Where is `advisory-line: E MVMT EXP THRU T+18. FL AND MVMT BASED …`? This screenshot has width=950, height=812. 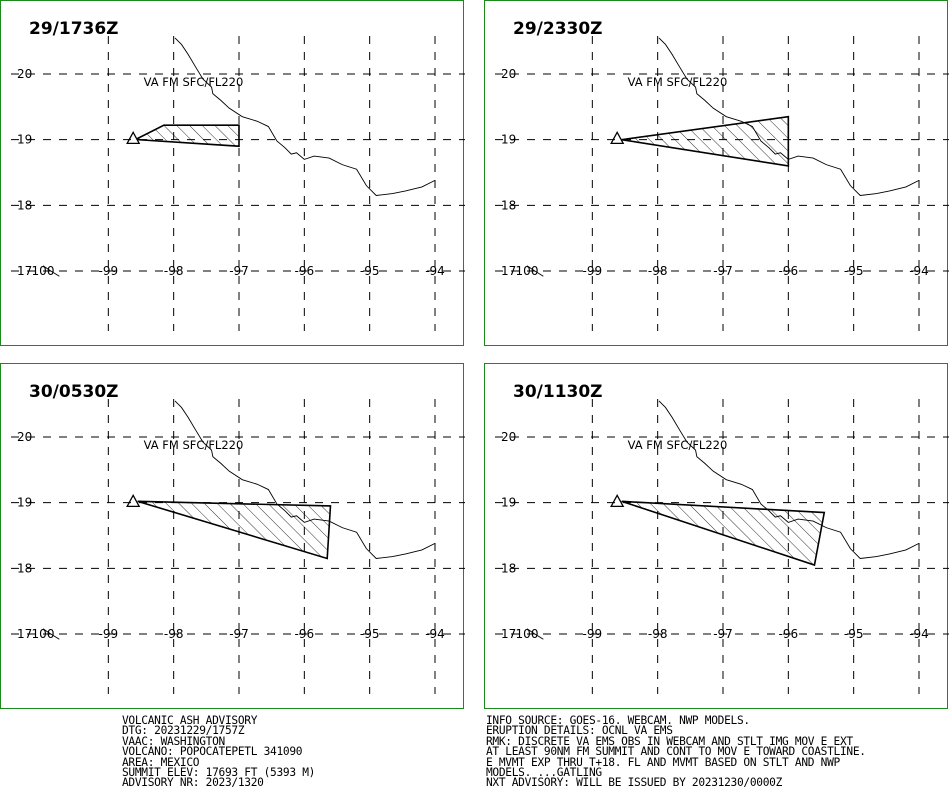 advisory-line: E MVMT EXP THRU T+18. FL AND MVMT BASED … is located at coordinates (663, 762).